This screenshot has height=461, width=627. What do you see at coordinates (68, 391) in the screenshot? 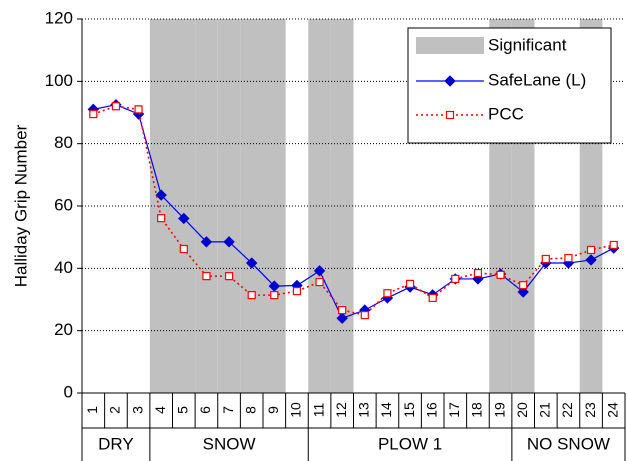
I see `y-tick-label: 0` at bounding box center [68, 391].